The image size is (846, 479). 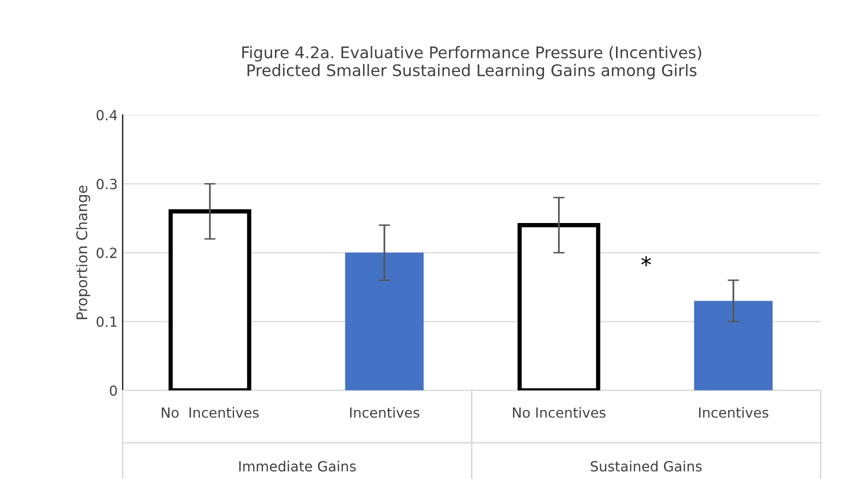 I want to click on y-tick-label: 0.3, so click(x=106, y=184).